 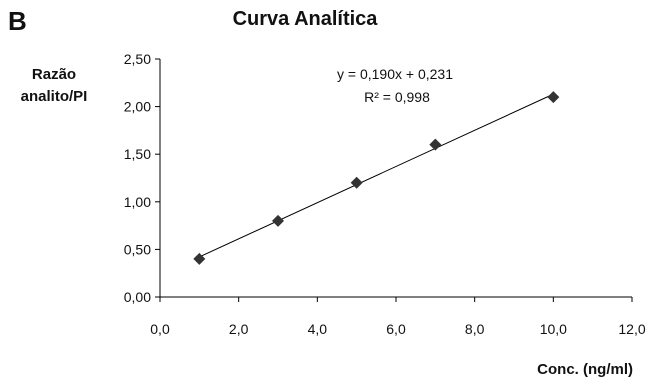 I want to click on x-tick-label: 2,0, so click(x=239, y=329).